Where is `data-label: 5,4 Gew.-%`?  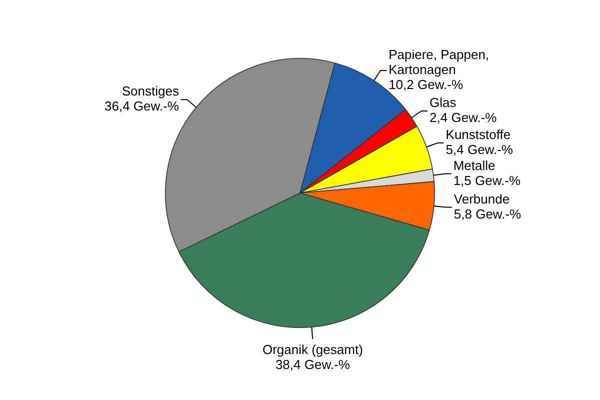
data-label: 5,4 Gew.-% is located at coordinates (480, 149).